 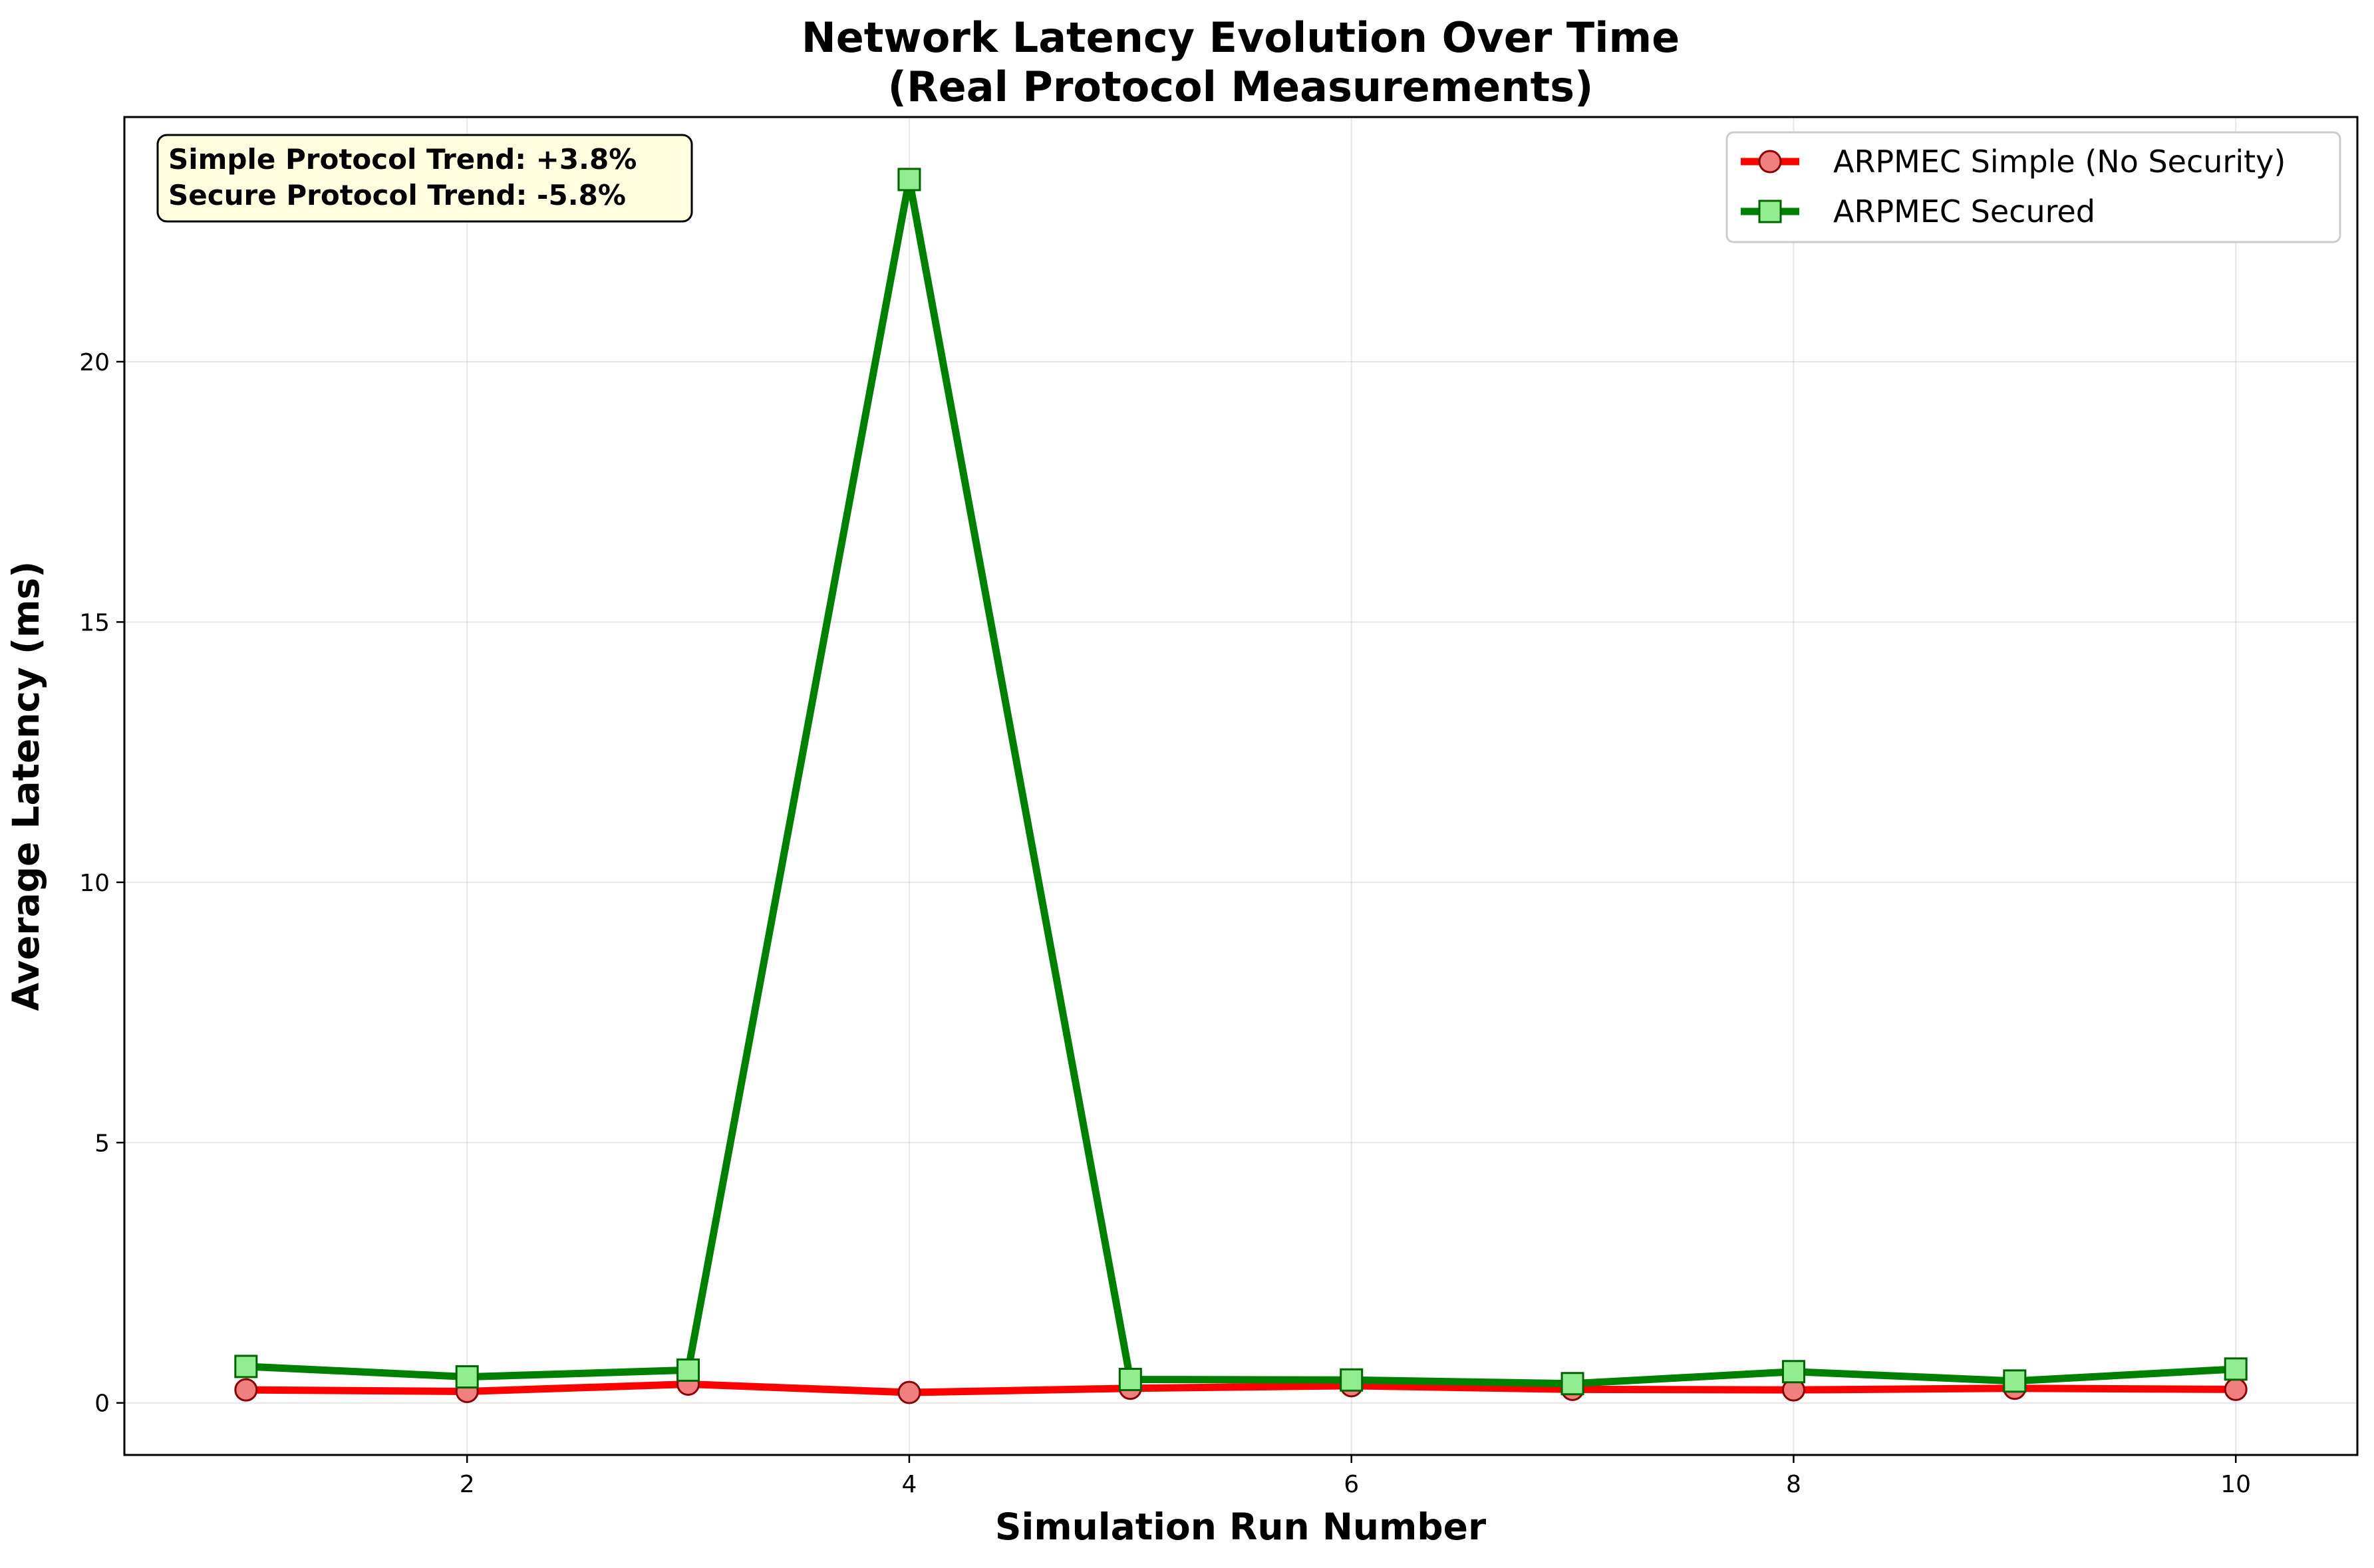 What do you see at coordinates (402, 159) in the screenshot?
I see `annotation-line-simple: Simple Protocol Trend: +3.8%` at bounding box center [402, 159].